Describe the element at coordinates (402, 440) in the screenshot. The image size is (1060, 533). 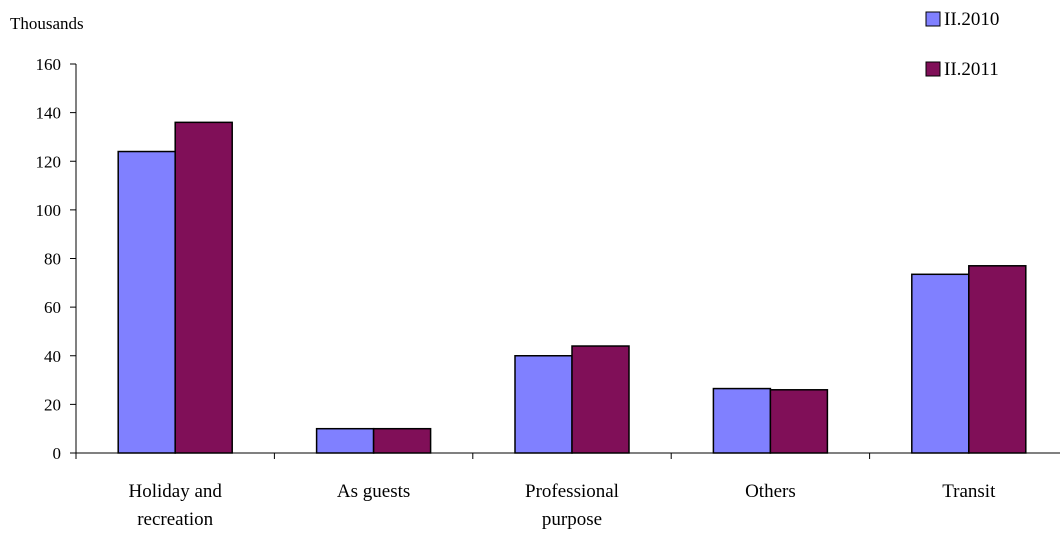
I see `bar-II.2011-1` at that location.